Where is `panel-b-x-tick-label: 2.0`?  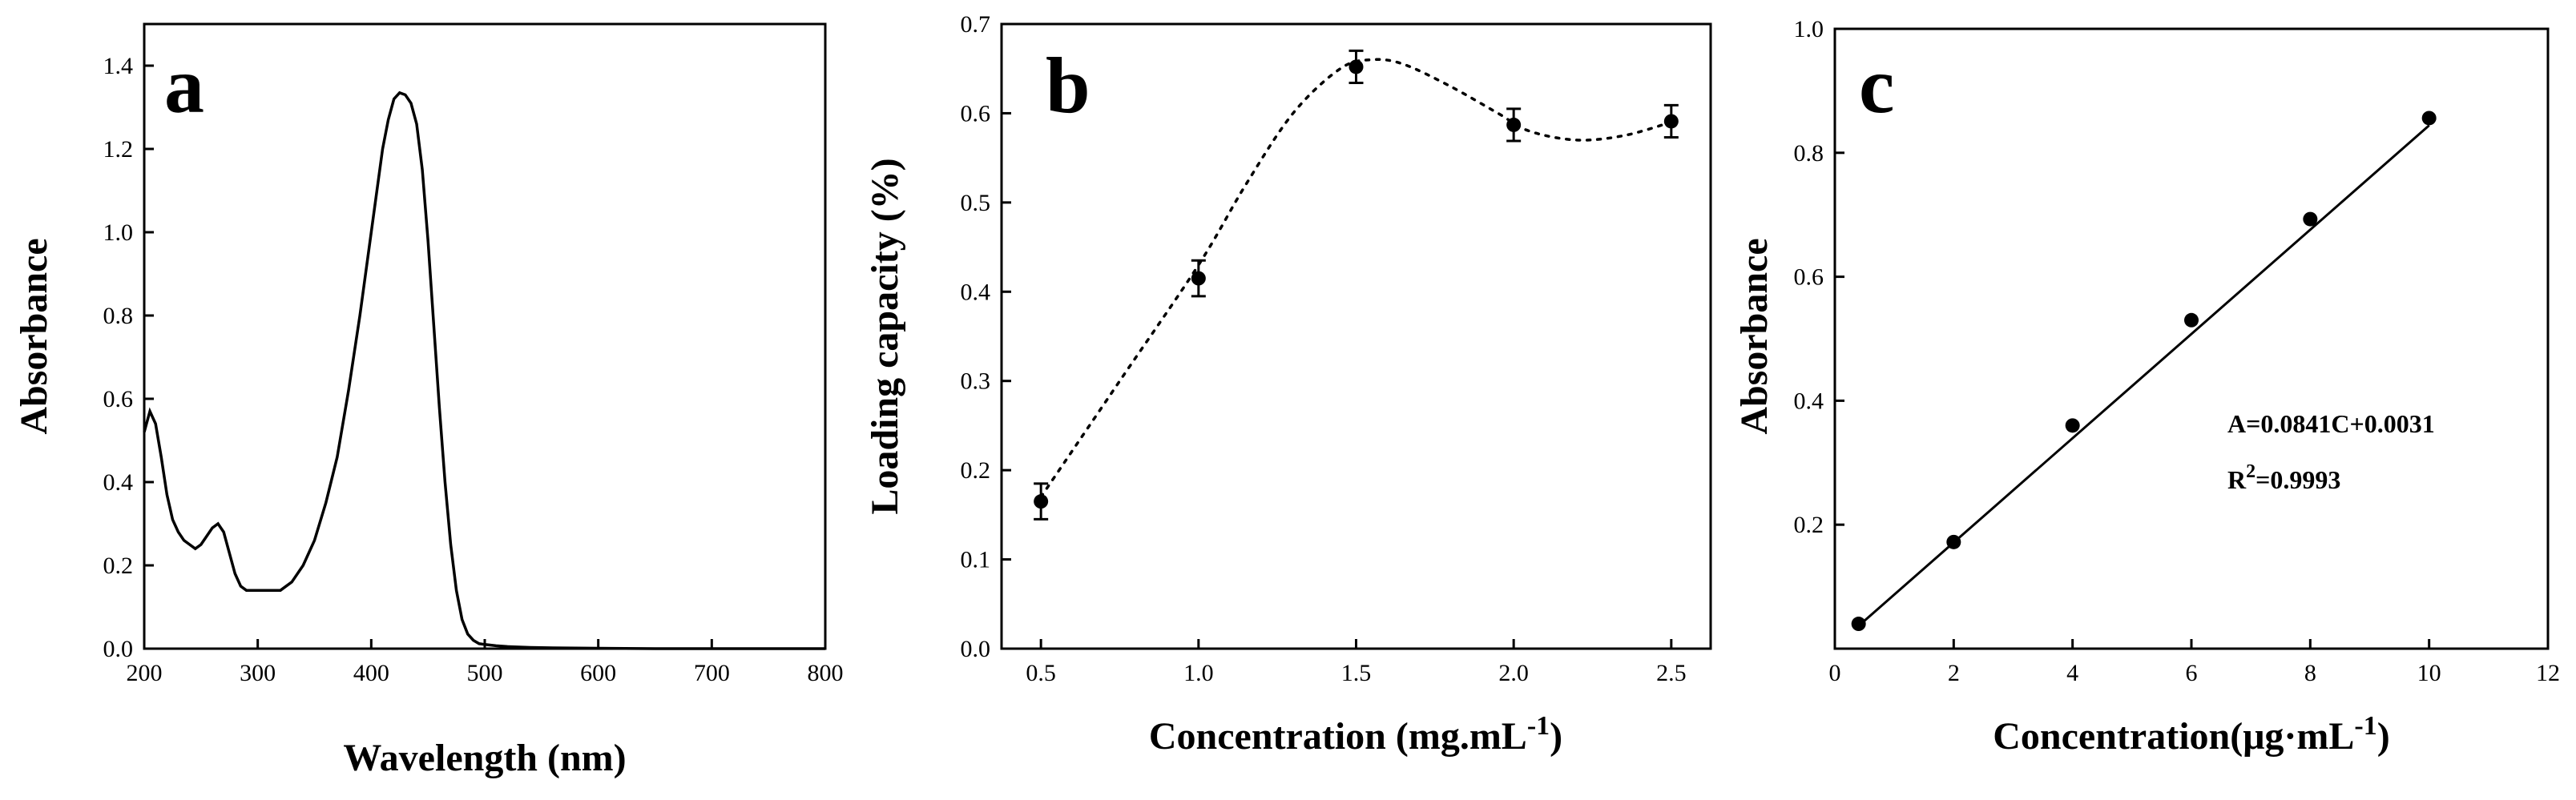 panel-b-x-tick-label: 2.0 is located at coordinates (1513, 673).